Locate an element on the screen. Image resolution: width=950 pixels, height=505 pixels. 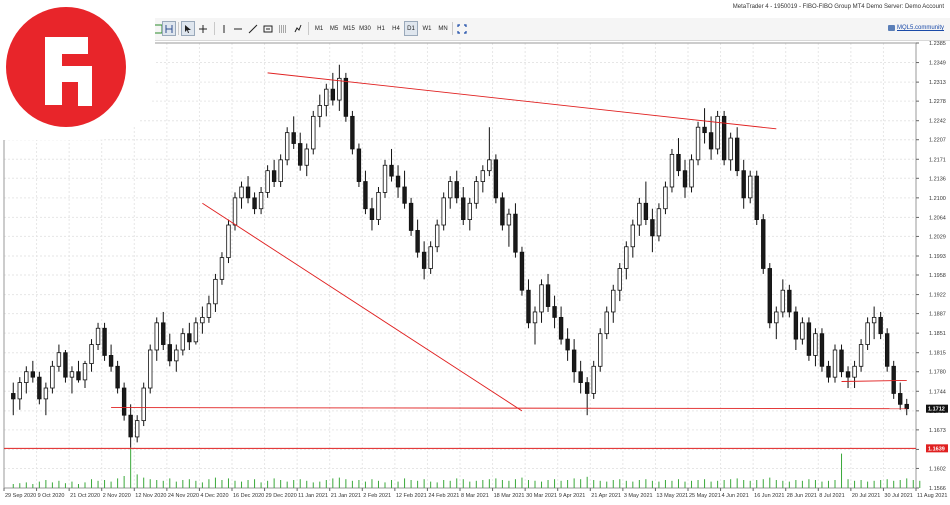
timeframe-w1: W1 is located at coordinates (427, 28).